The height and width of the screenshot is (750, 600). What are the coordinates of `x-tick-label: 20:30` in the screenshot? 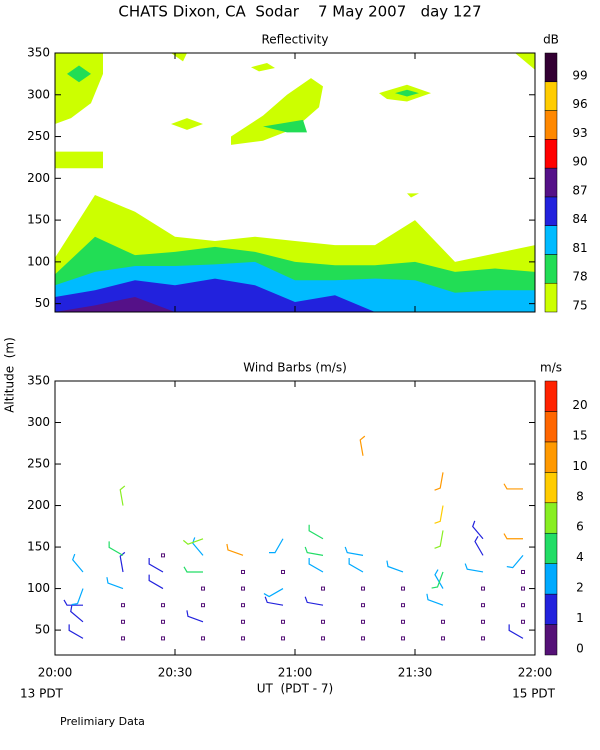 It's located at (175, 673).